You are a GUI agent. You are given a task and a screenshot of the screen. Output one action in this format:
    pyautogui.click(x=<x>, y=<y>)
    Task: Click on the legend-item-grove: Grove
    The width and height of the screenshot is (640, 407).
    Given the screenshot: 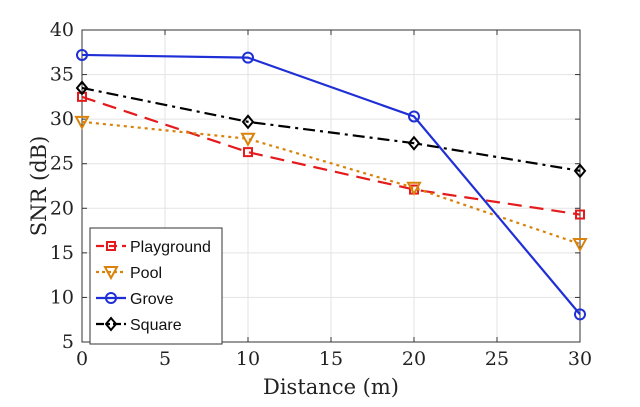 What is the action you would take?
    pyautogui.click(x=135, y=299)
    